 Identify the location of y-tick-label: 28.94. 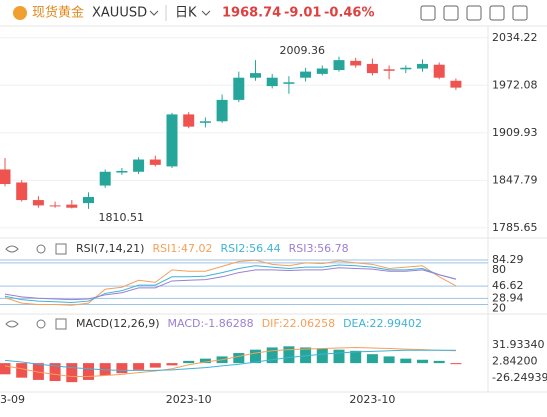
(508, 297).